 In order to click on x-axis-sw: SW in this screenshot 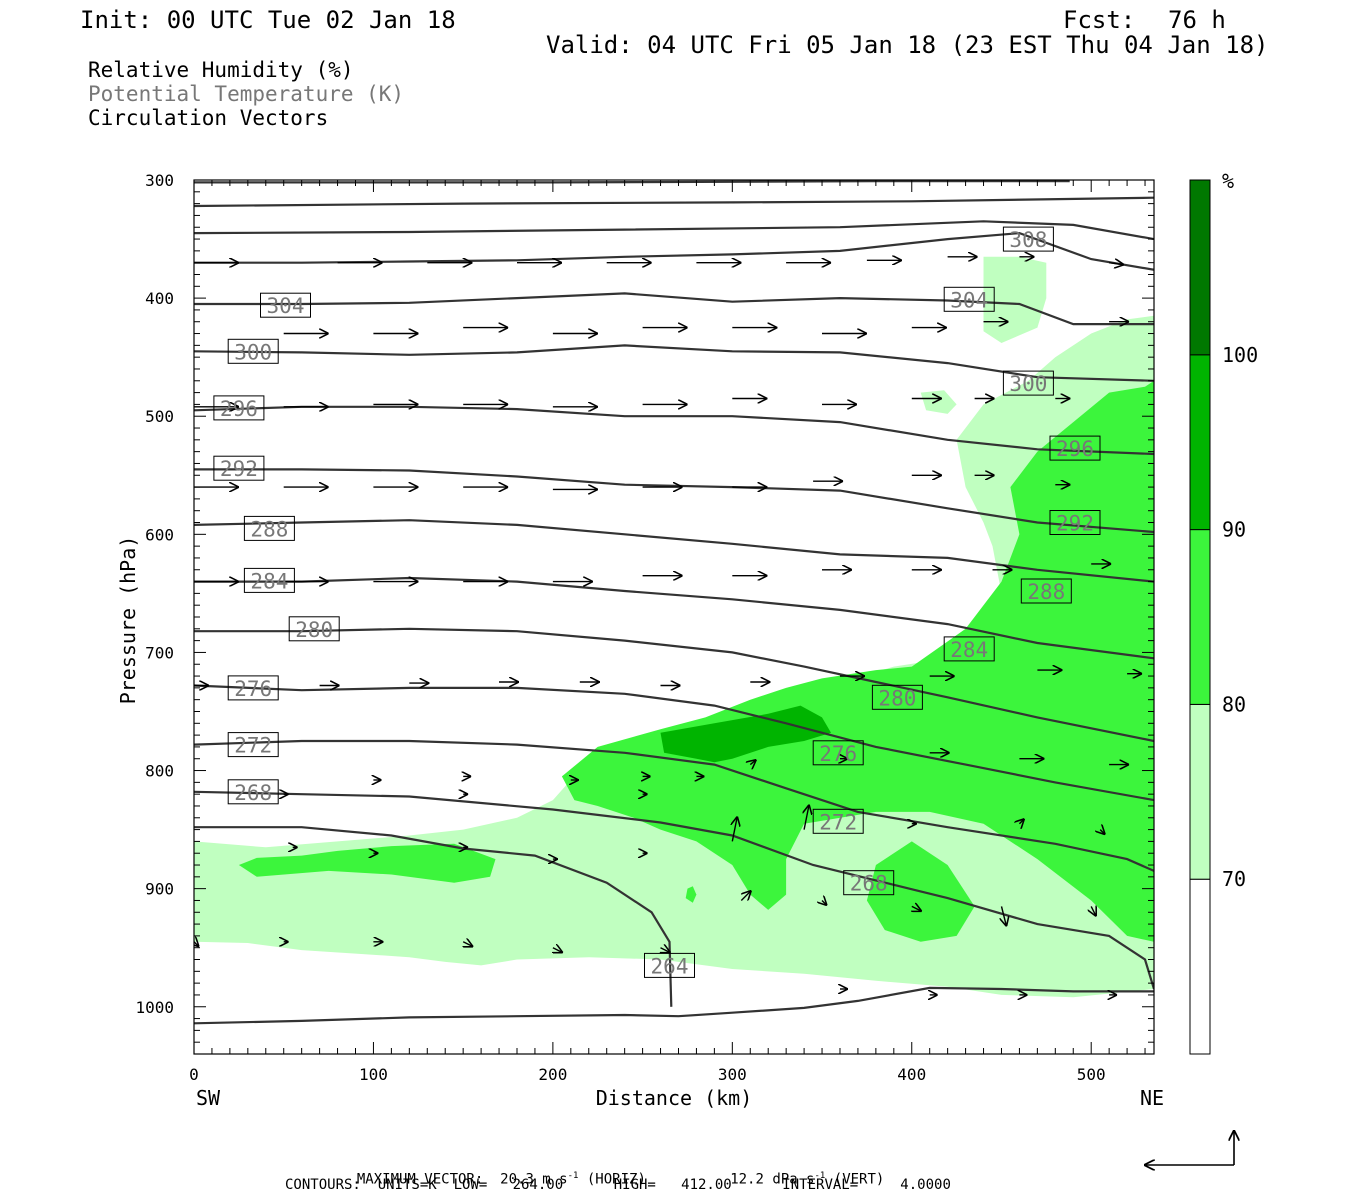, I will do `click(208, 1098)`.